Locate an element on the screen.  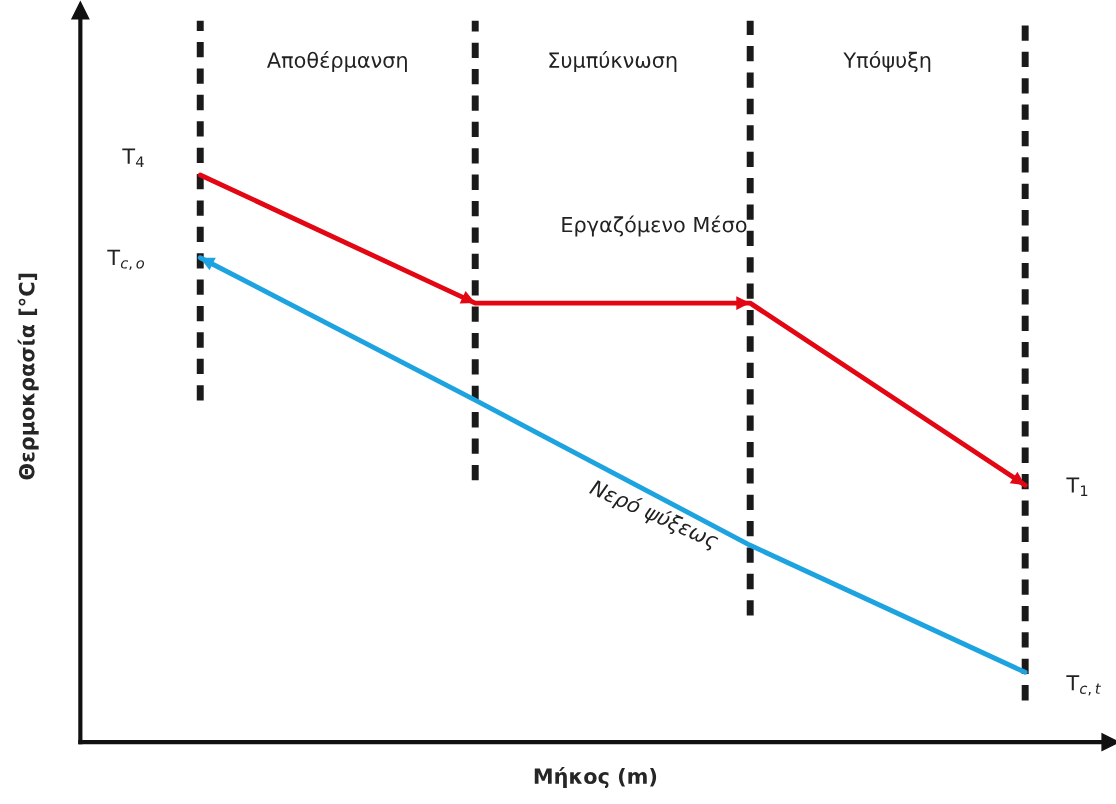
annotation: T$_{c,t}$ is located at coordinates (1084, 685).